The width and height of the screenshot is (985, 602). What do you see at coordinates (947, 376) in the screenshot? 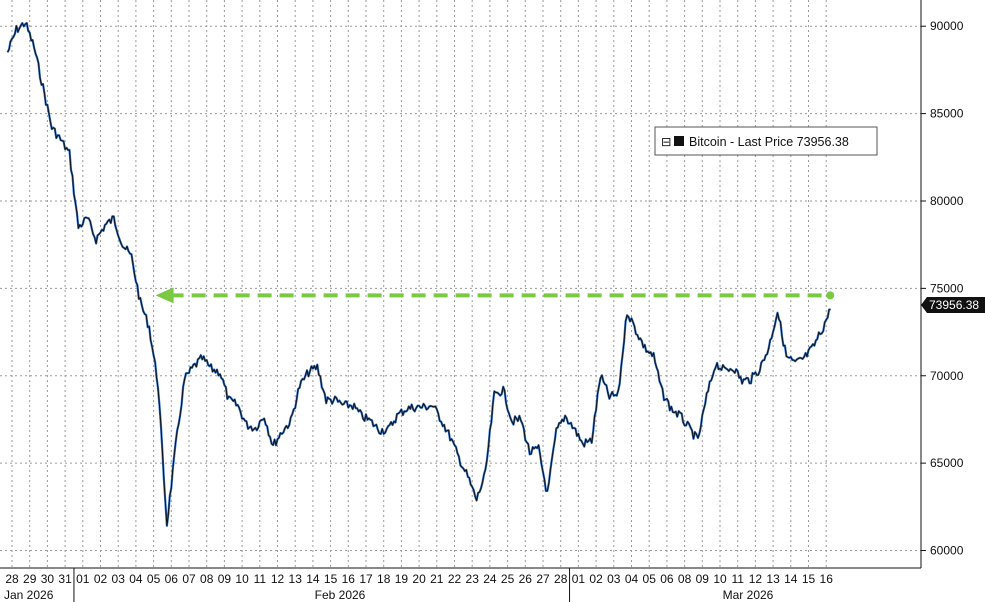
I see `y-tick-label: 70000` at bounding box center [947, 376].